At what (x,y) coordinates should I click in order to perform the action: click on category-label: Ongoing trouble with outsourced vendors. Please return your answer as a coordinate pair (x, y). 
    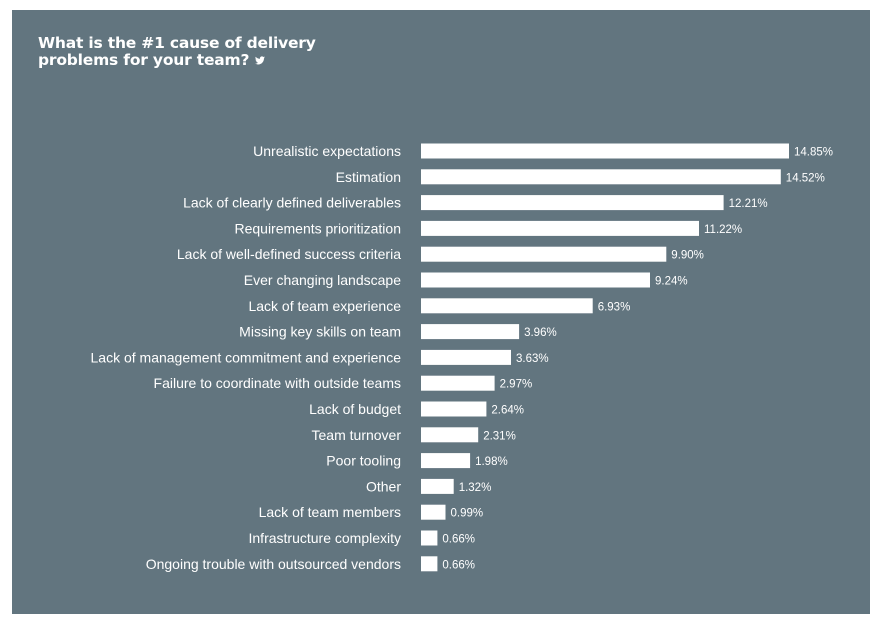
    Looking at the image, I should click on (273, 564).